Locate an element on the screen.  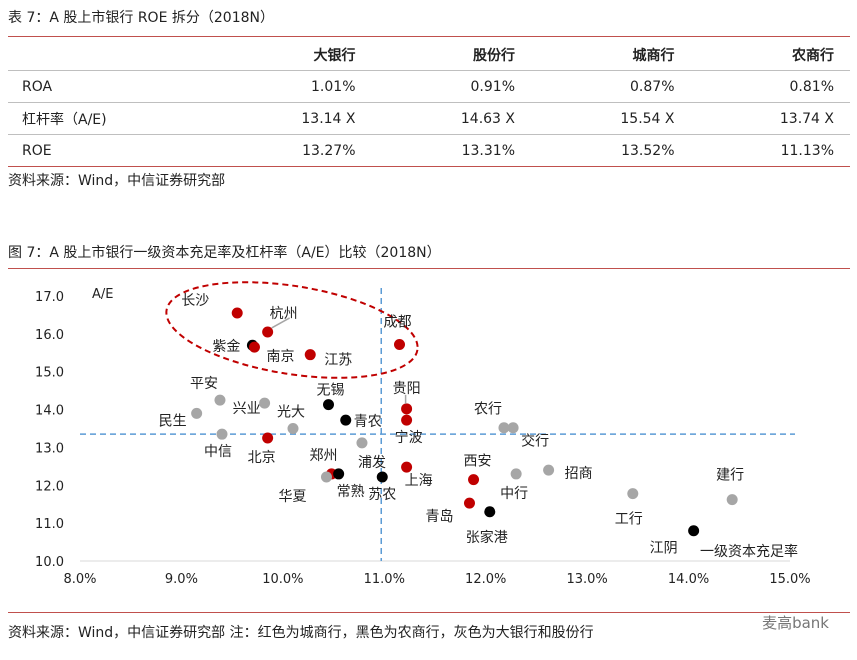
table-row: ROA 1.01% 0.91% 0.87% 0.81% is located at coordinates (429, 86).